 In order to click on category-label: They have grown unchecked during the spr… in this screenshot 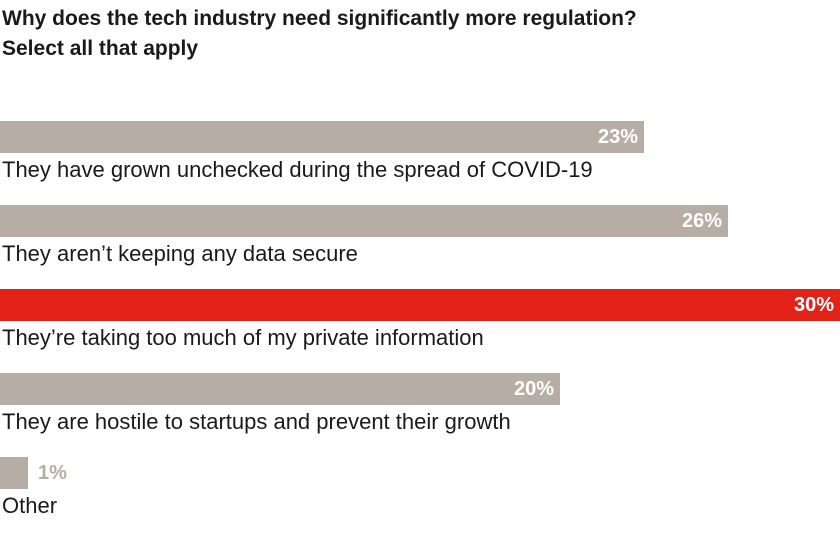, I will do `click(297, 169)`.